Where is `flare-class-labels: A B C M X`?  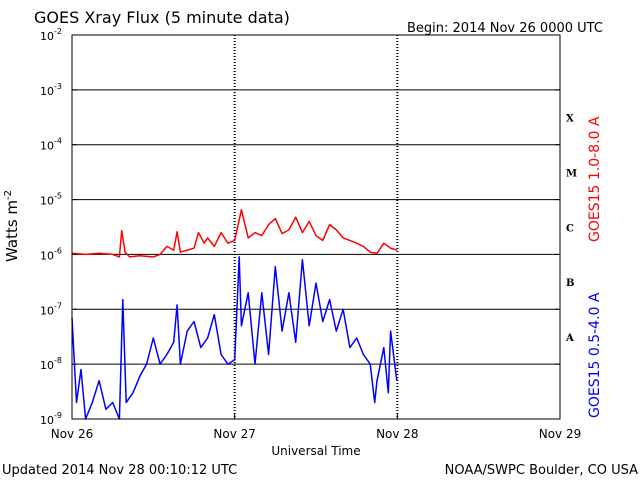
flare-class-labels: A B C M X is located at coordinates (571, 229).